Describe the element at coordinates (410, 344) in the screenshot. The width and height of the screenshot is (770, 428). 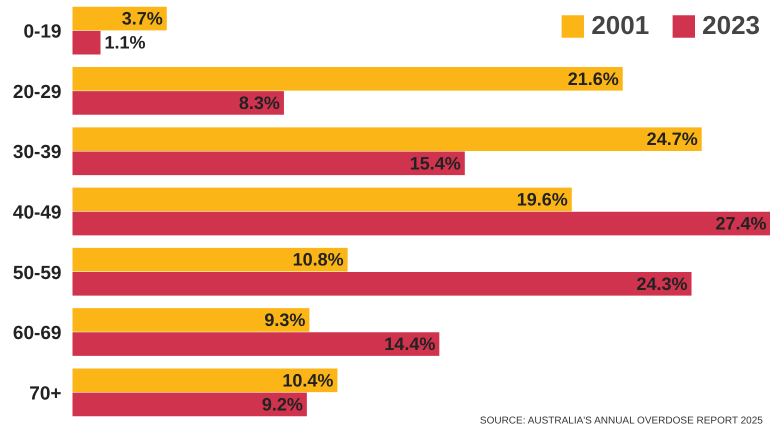
I see `data-label: 14.4%` at that location.